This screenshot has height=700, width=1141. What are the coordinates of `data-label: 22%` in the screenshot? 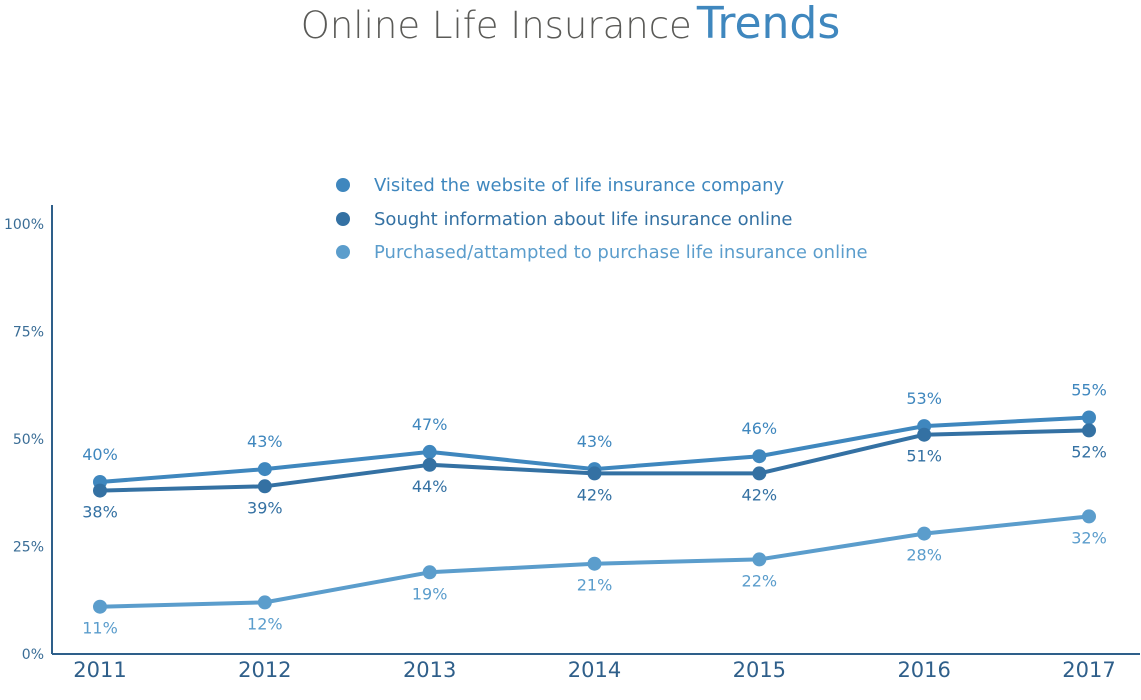 It's located at (760, 580).